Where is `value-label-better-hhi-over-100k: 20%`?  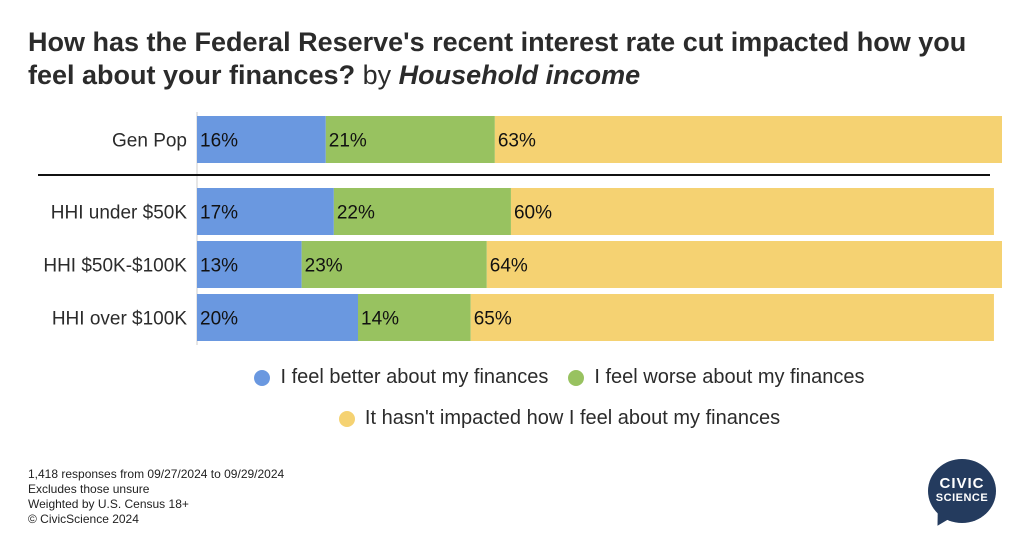
value-label-better-hhi-over-100k: 20% is located at coordinates (219, 319).